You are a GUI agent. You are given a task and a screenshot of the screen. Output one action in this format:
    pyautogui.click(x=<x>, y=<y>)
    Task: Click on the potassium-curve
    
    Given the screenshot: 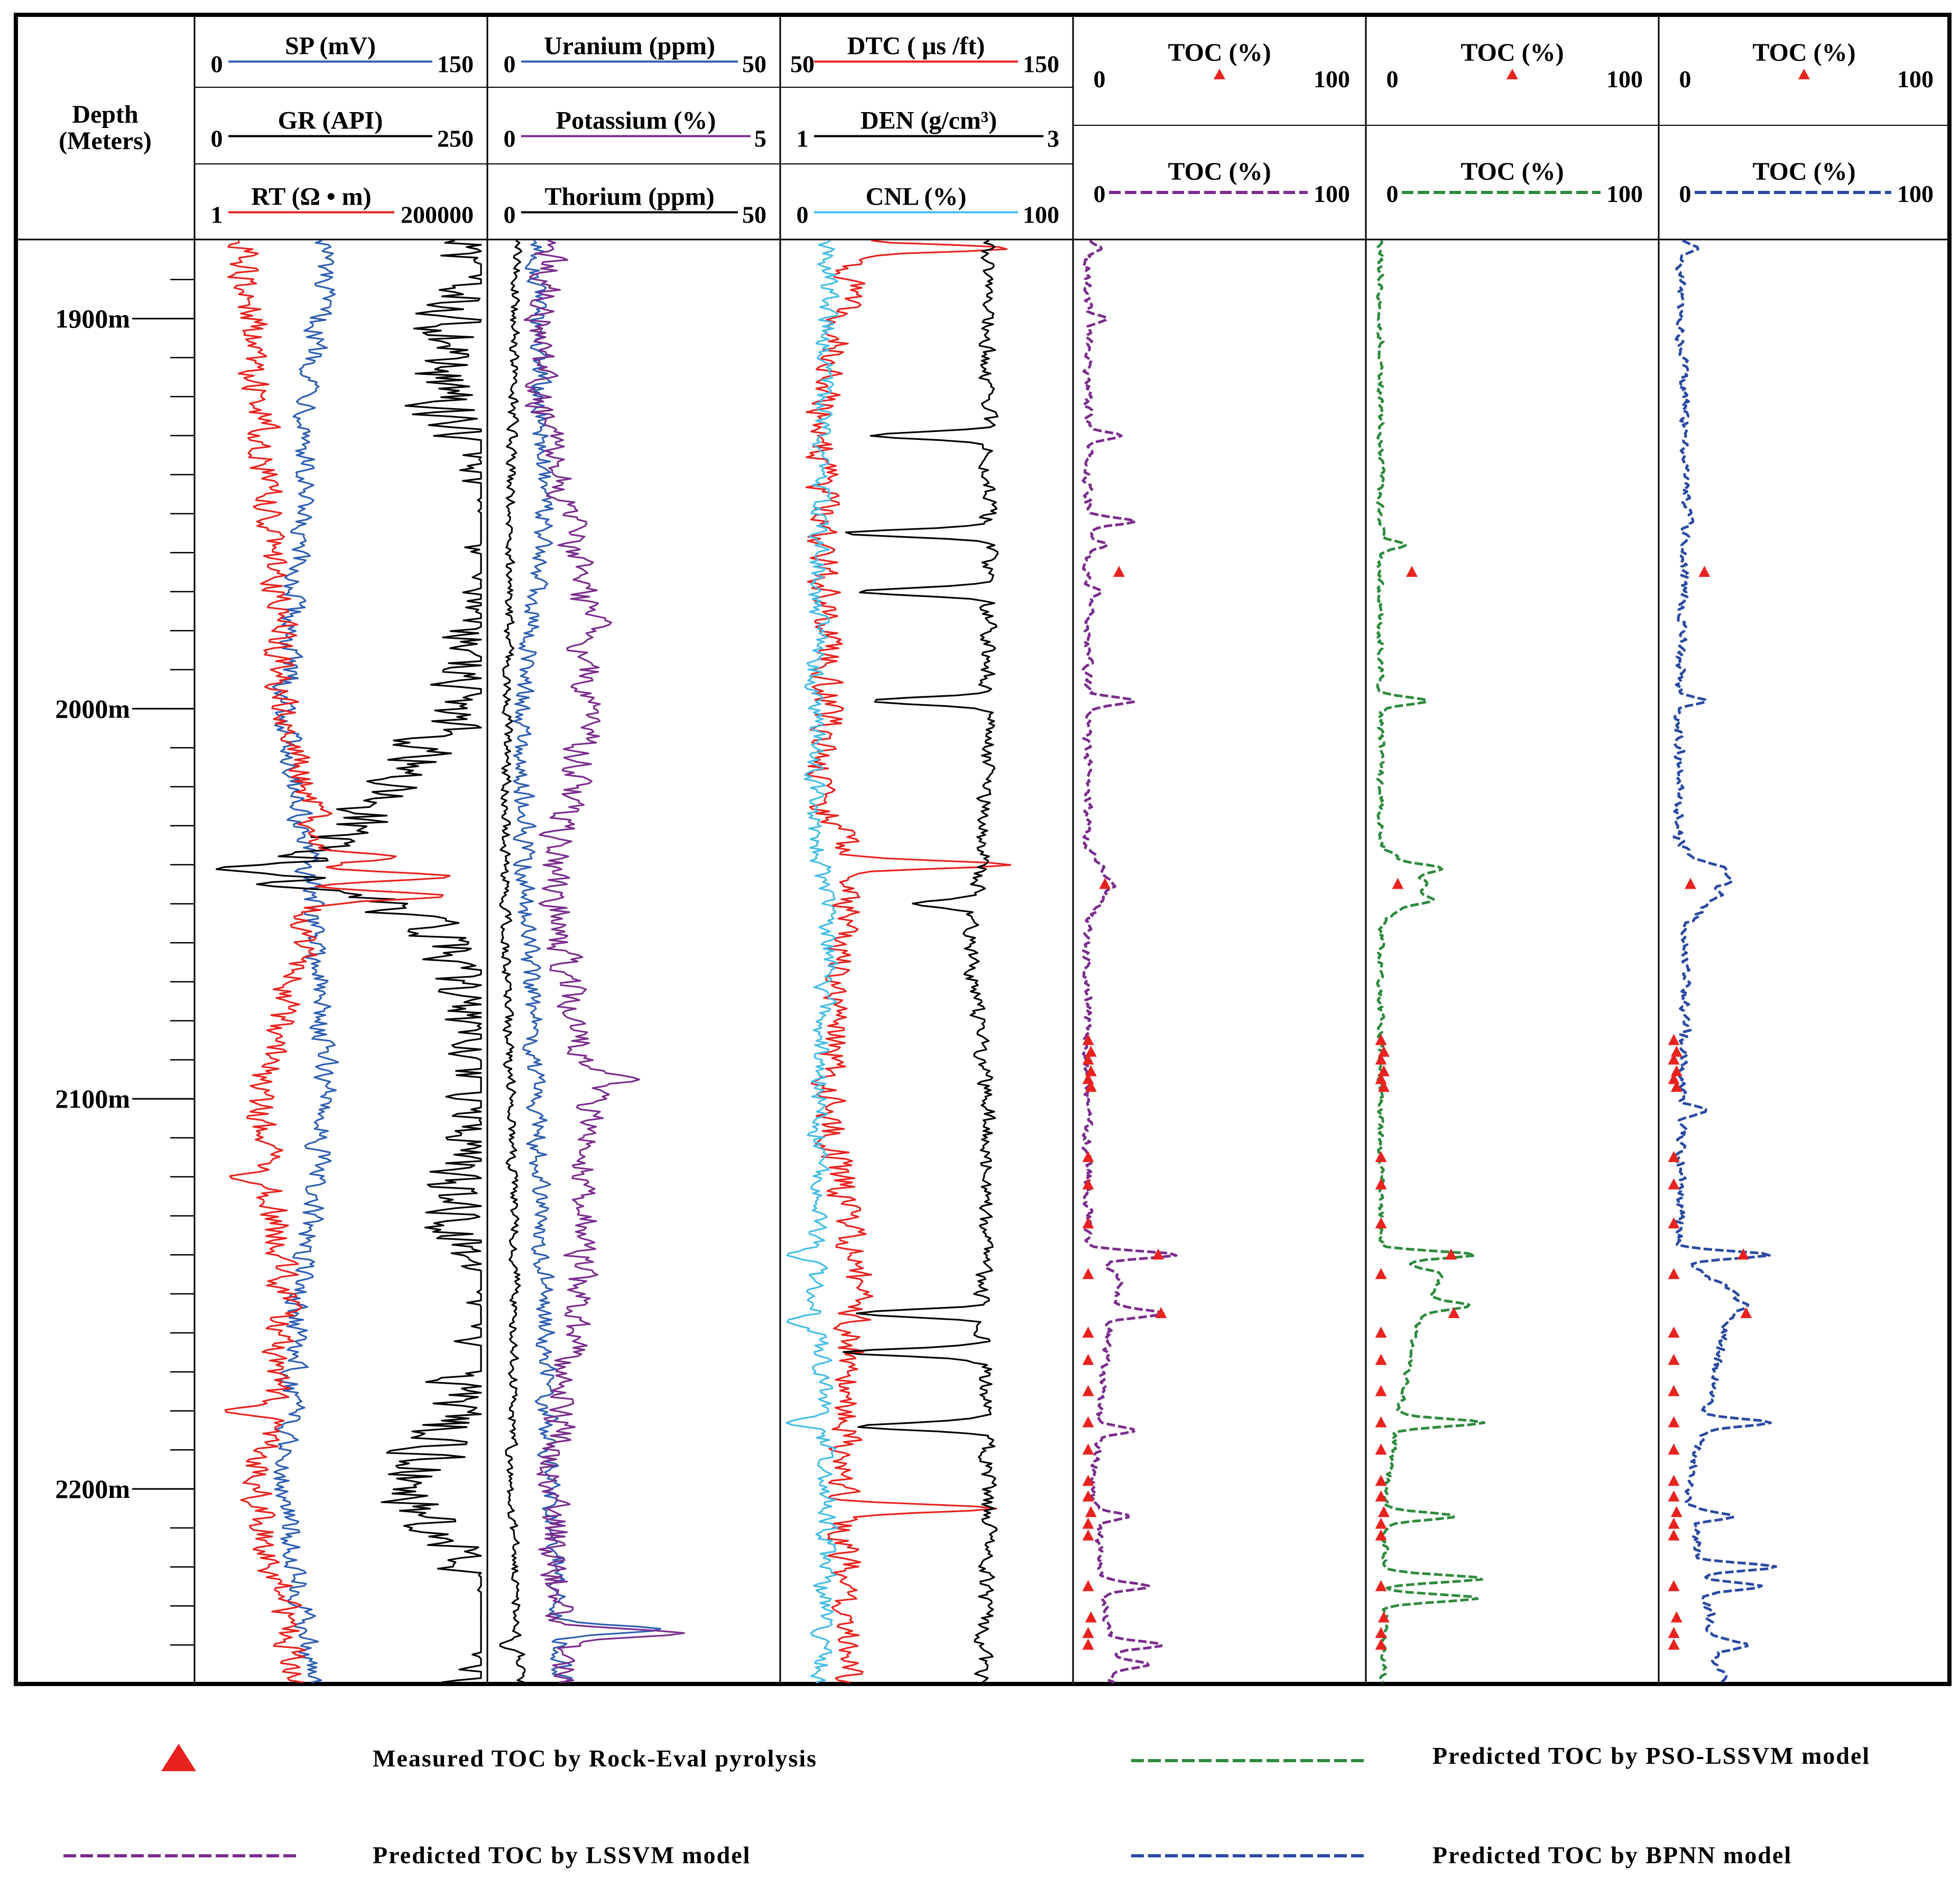 What is the action you would take?
    pyautogui.click(x=604, y=961)
    